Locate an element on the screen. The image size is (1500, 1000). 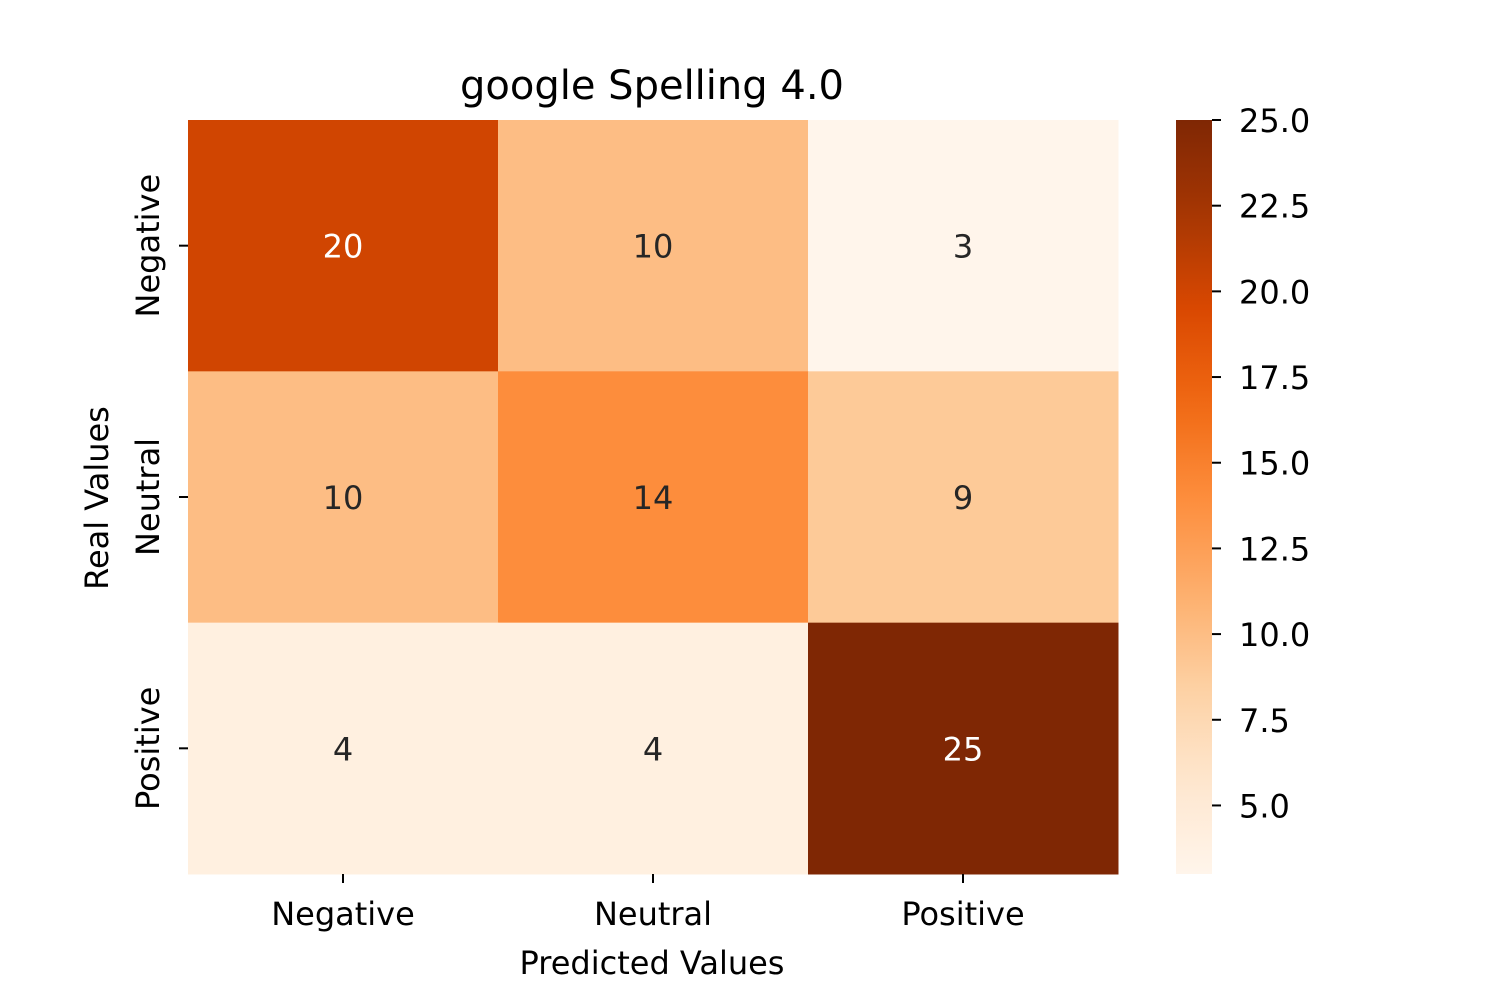
colorbar-tick-label: 10.0 is located at coordinates (1274, 635).